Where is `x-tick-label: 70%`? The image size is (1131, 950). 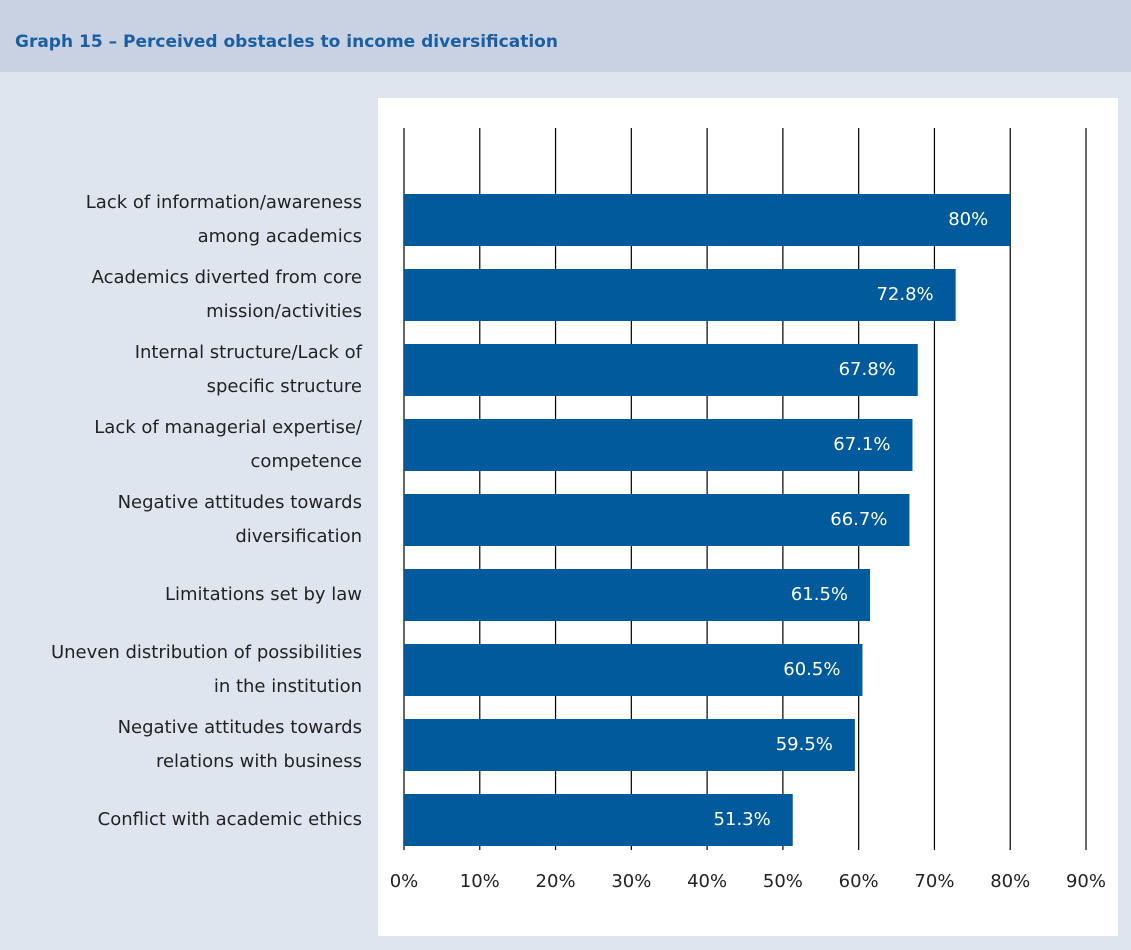
x-tick-label: 70% is located at coordinates (934, 881).